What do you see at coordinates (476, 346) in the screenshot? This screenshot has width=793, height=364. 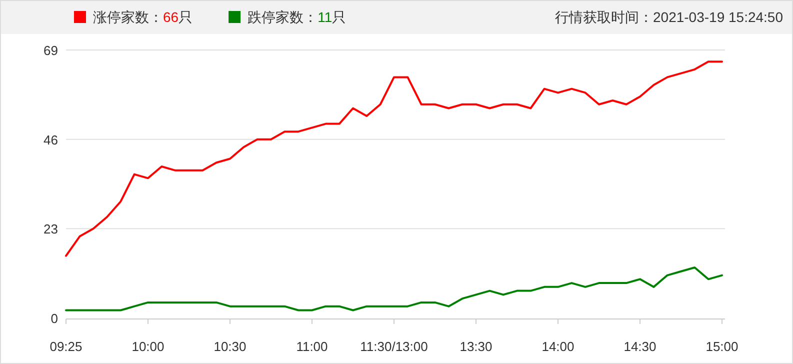 I see `x-tick-label: 13:30` at bounding box center [476, 346].